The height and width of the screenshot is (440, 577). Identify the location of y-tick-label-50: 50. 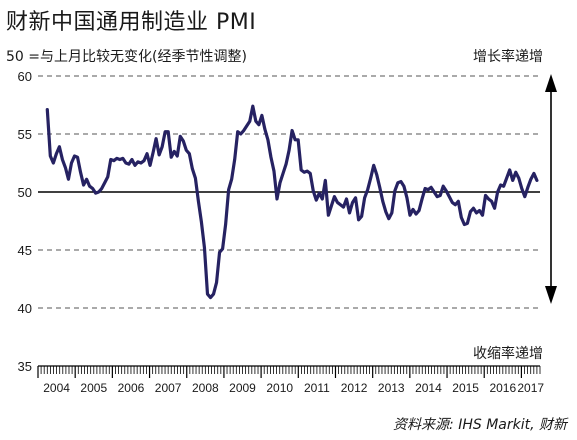
(25, 192).